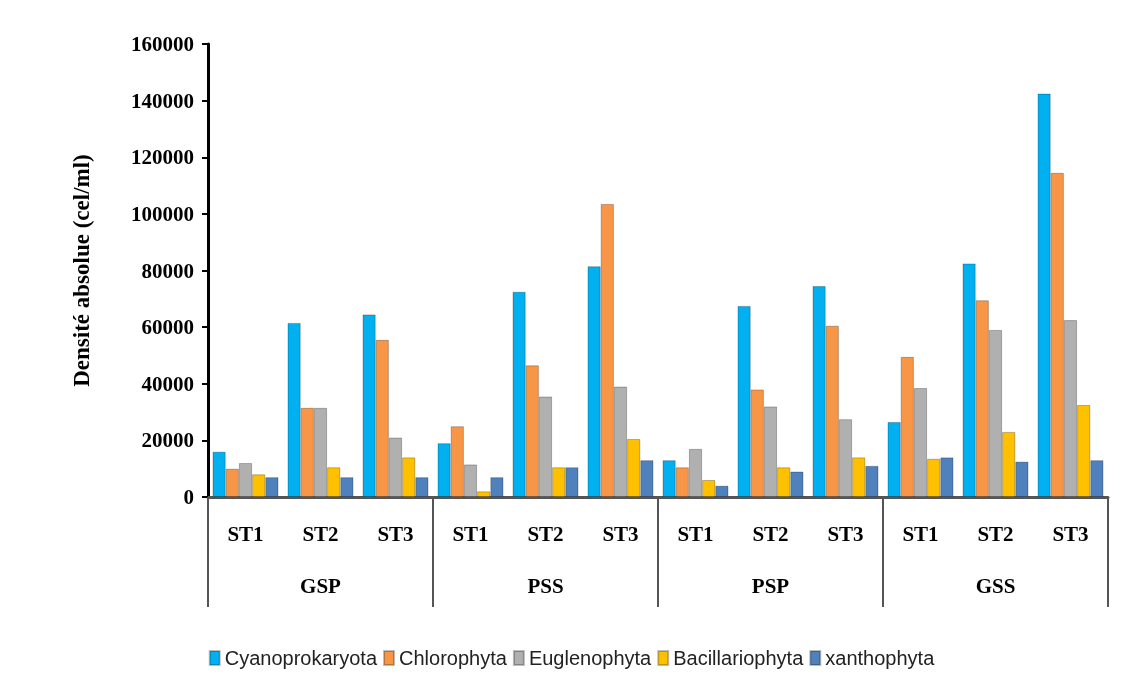 The height and width of the screenshot is (681, 1143). I want to click on y-tick-label: 80000, so click(167, 270).